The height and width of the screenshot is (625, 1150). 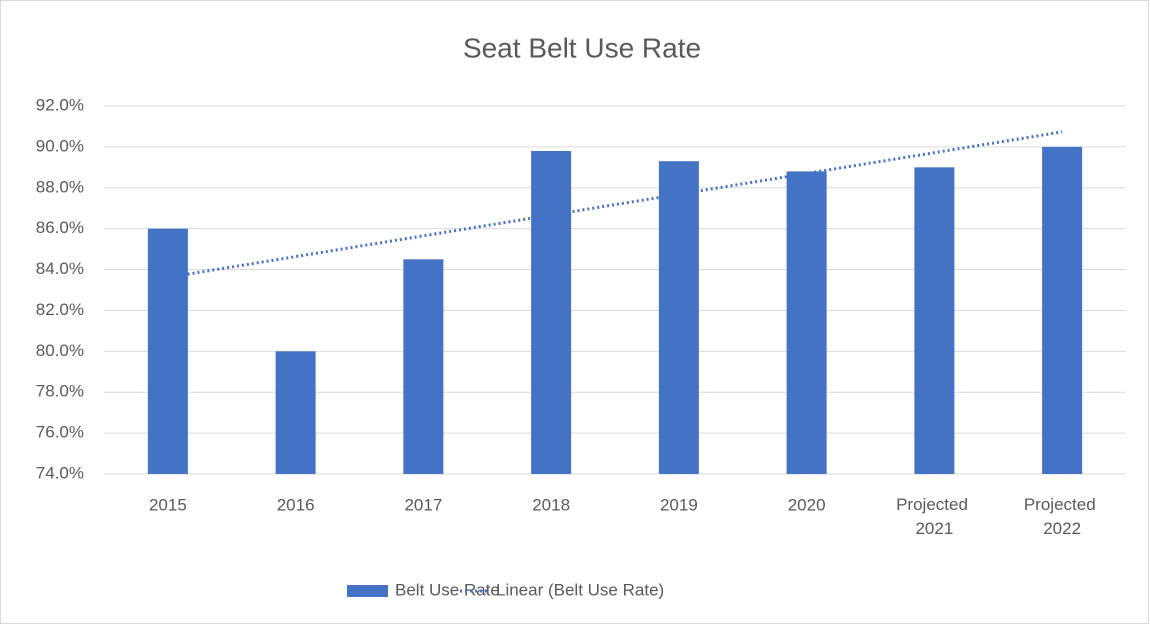 What do you see at coordinates (60, 472) in the screenshot?
I see `y-tick-label: 74.0%` at bounding box center [60, 472].